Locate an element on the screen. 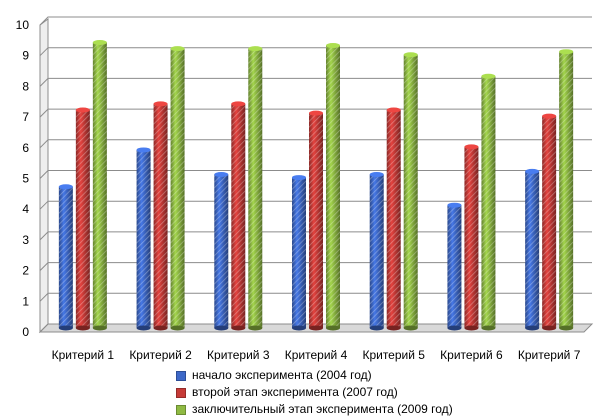  y-tick-label: 8 is located at coordinates (25, 86).